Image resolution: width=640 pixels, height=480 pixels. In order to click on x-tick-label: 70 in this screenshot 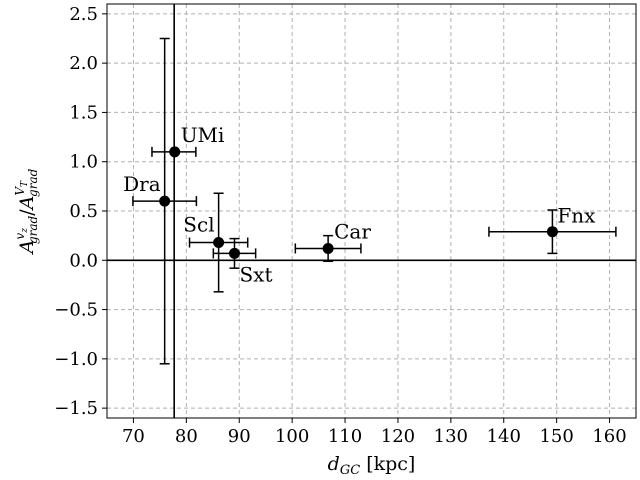, I will do `click(133, 436)`.